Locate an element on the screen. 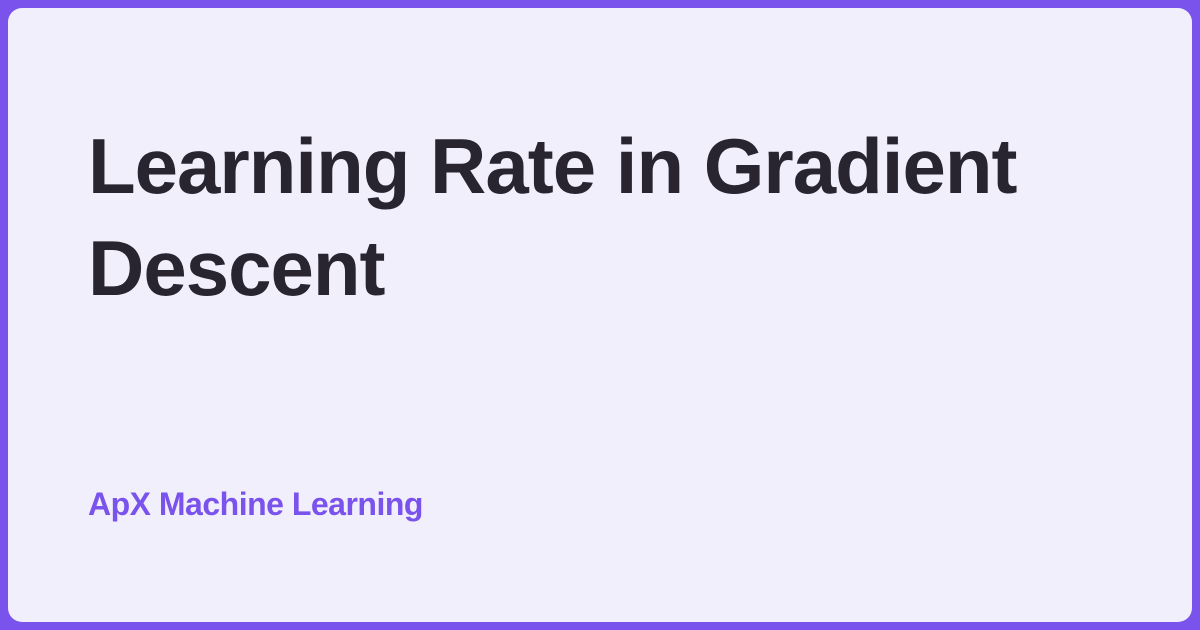  title-line-1: Learning Rate in Gradient is located at coordinates (552, 166).